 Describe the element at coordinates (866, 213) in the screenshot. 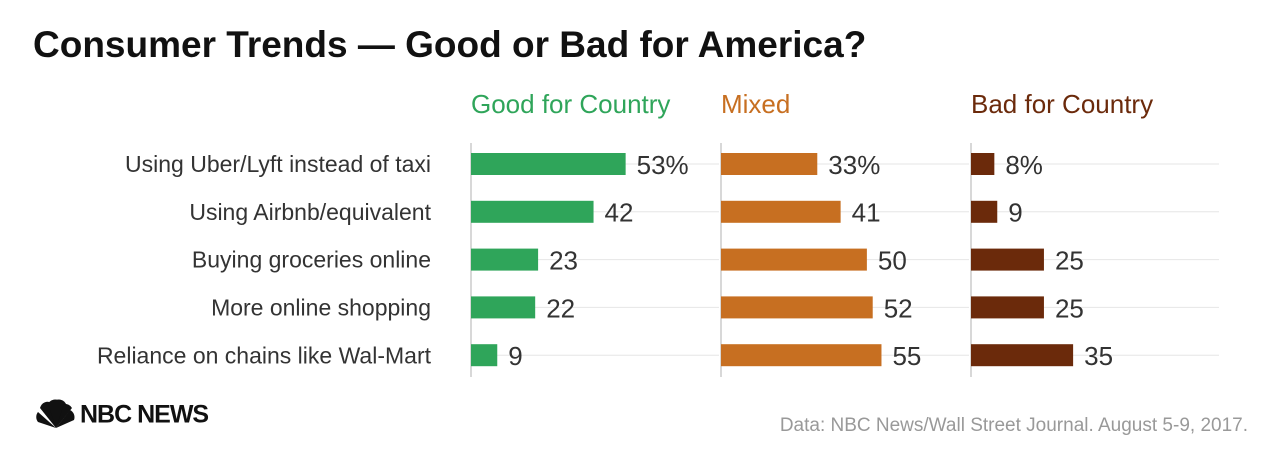

I see `value-label: 41` at that location.